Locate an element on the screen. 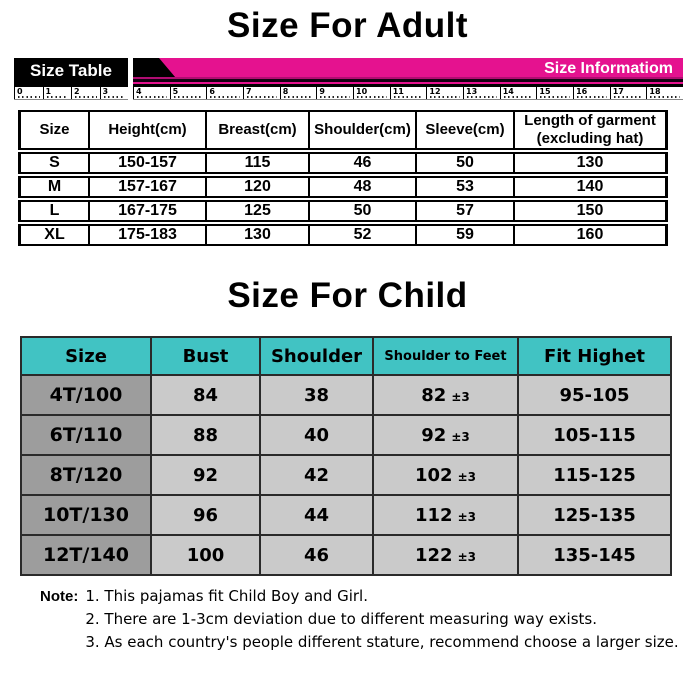  child-table-cell: 112 ±3 is located at coordinates (445, 515).